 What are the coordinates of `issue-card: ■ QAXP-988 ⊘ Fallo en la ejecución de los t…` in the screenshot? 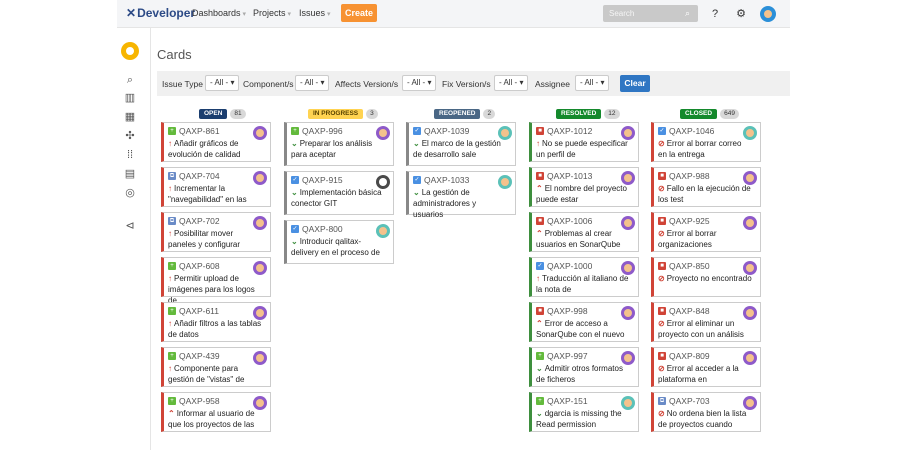 It's located at (706, 187).